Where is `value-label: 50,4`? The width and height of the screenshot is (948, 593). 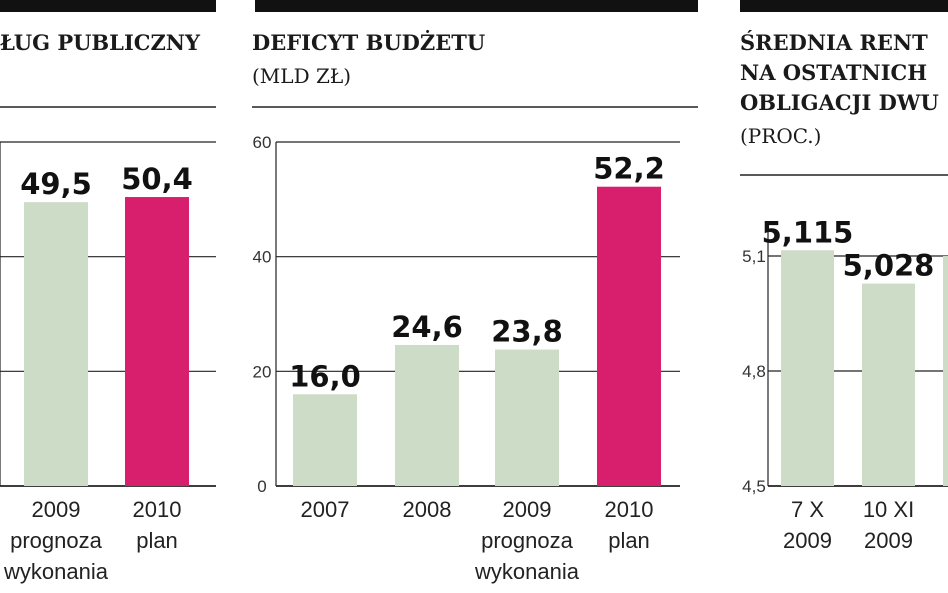
value-label: 50,4 is located at coordinates (157, 179).